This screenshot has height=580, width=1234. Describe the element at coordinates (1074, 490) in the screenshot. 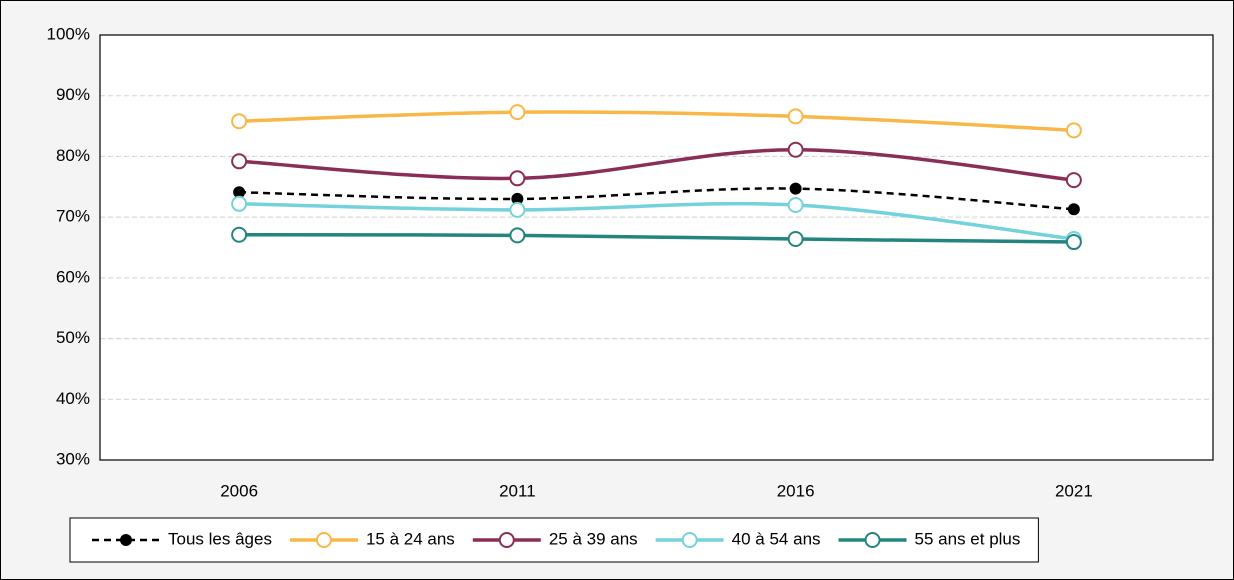

I see `x-tick-label: 2021` at that location.